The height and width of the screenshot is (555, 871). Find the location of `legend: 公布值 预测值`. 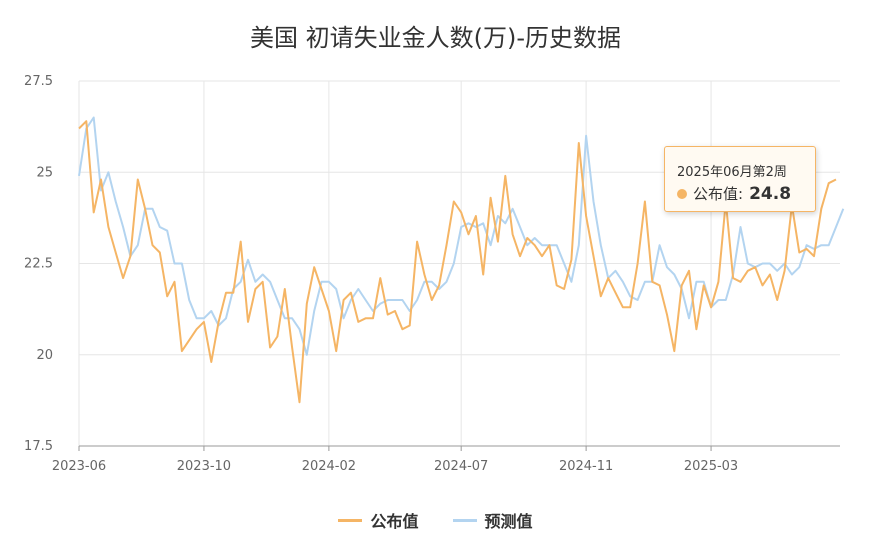

legend: 公布值 预测值 is located at coordinates (435, 520).